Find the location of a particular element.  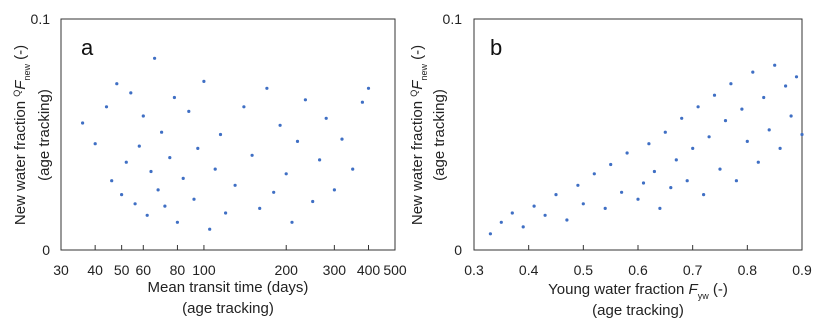

panel-a-y-label: New water fraction QFnew (-) is located at coordinates (22, 135).